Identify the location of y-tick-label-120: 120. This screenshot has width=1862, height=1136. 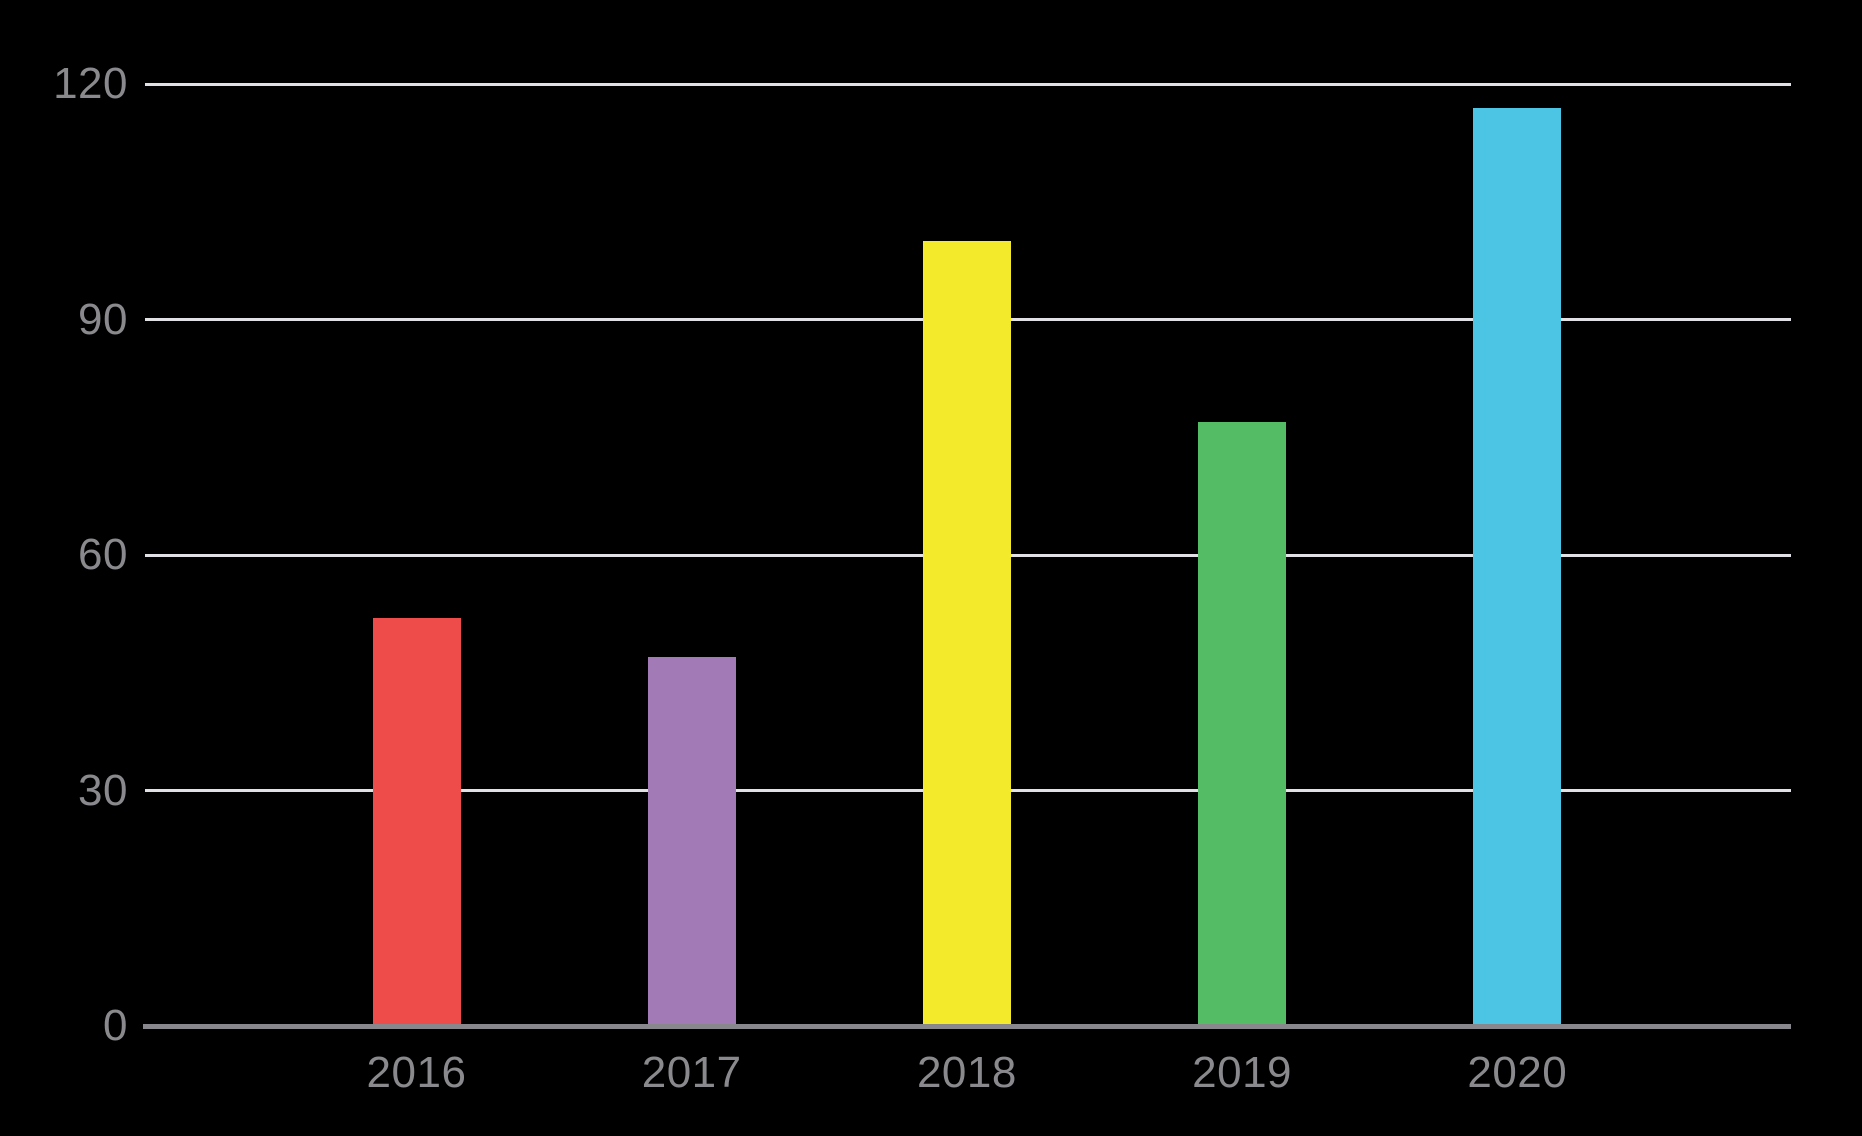
(90, 83).